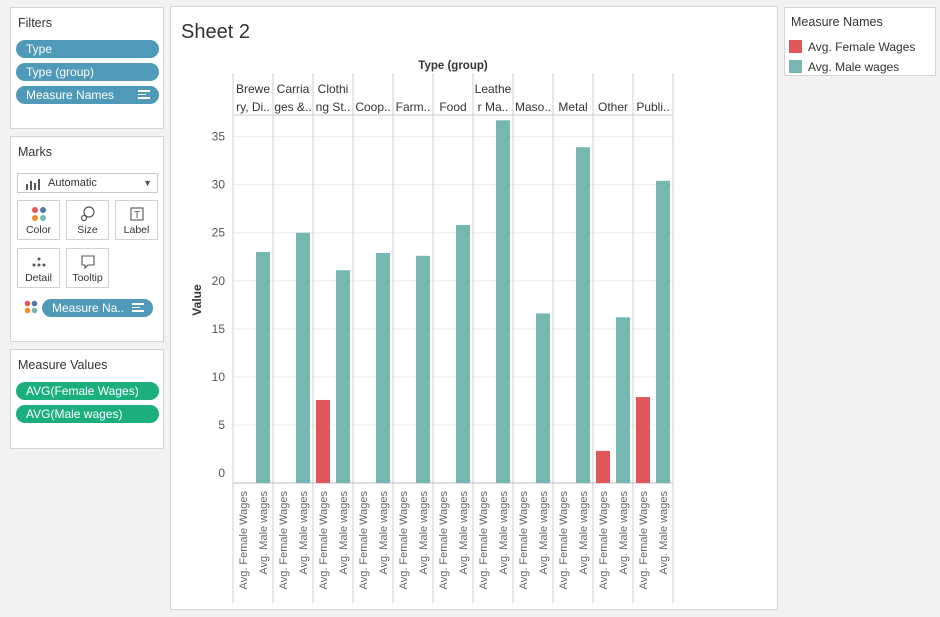 The width and height of the screenshot is (940, 617). I want to click on text-label-icon: T, so click(136, 214).